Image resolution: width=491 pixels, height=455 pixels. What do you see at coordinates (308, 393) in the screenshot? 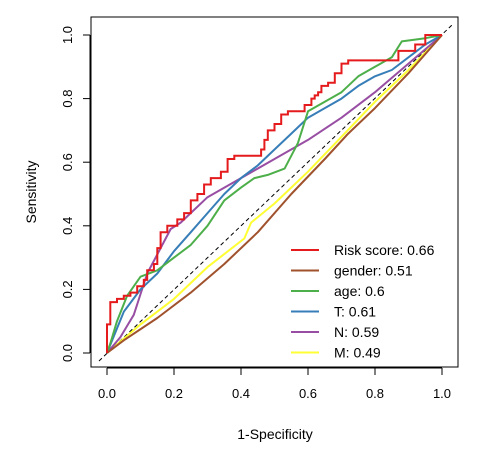
I see `x-tick-label-3: 0.6` at bounding box center [308, 393].